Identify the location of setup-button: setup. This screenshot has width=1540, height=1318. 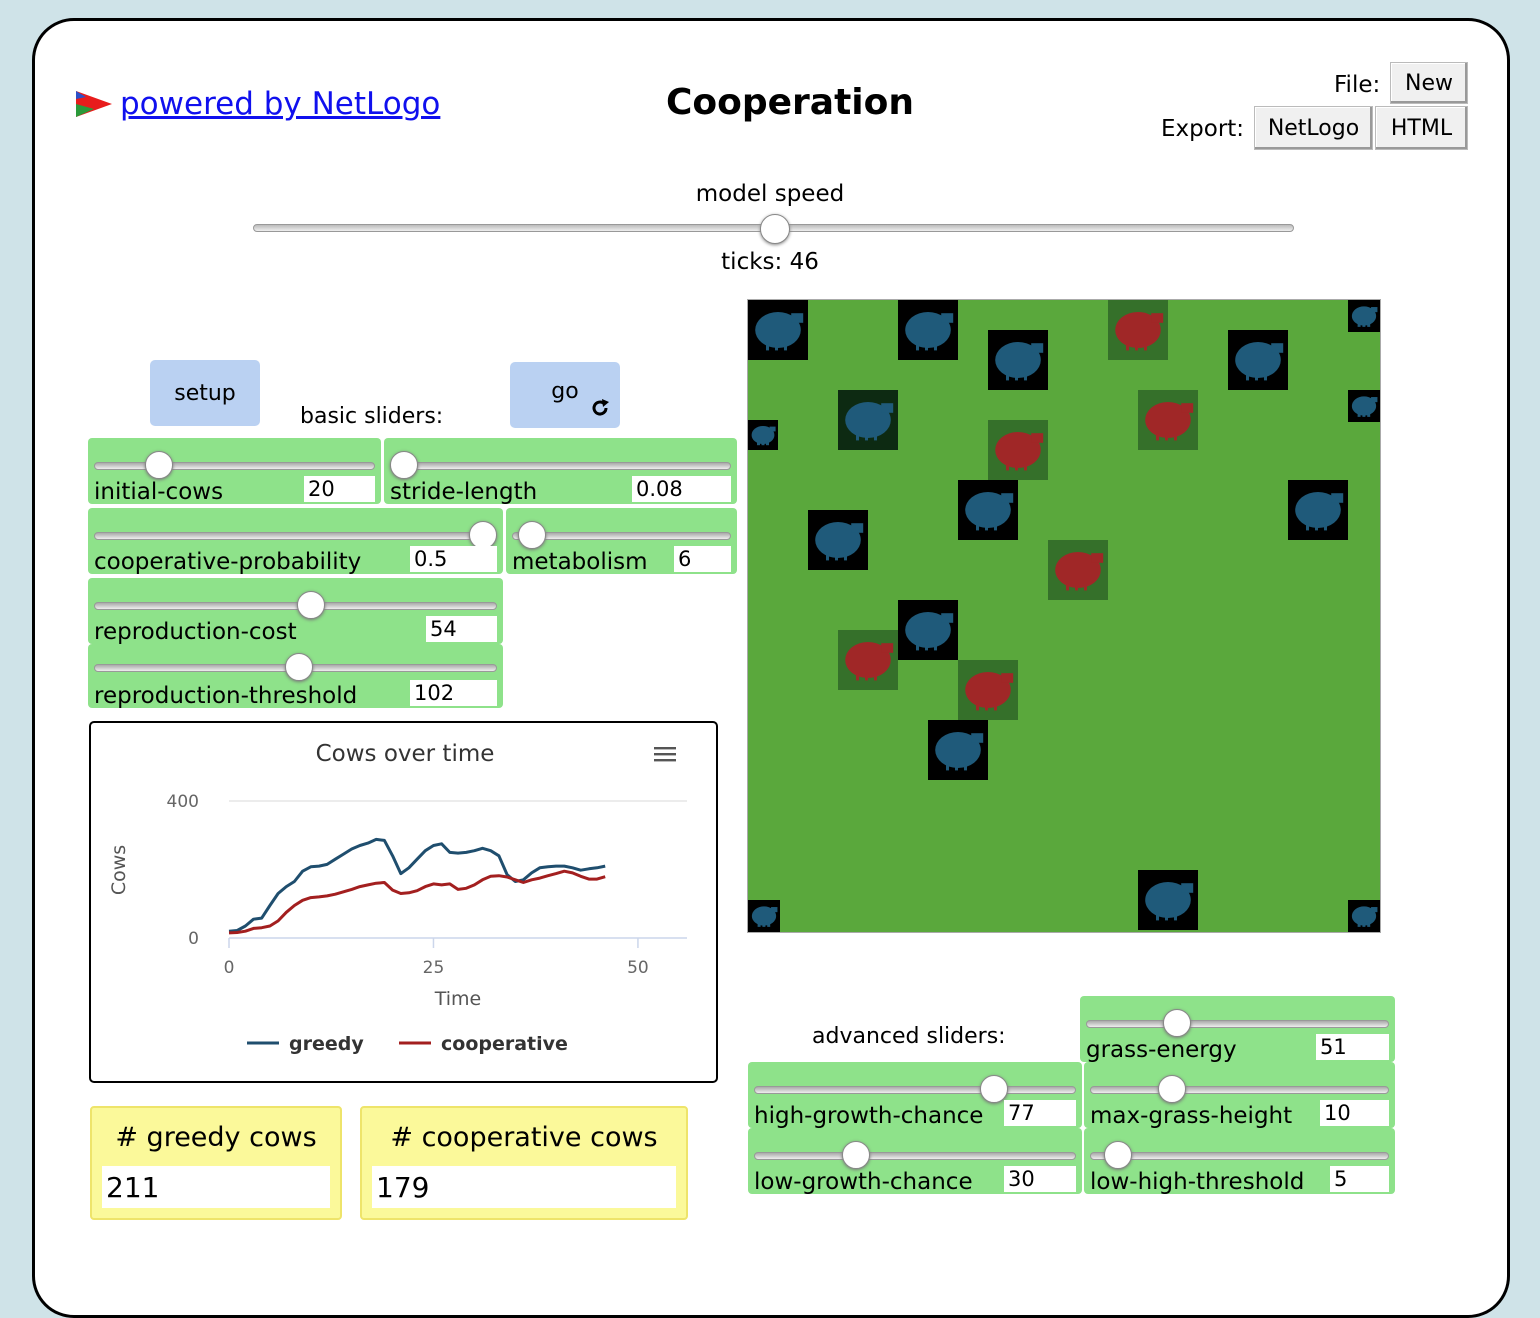
(205, 393).